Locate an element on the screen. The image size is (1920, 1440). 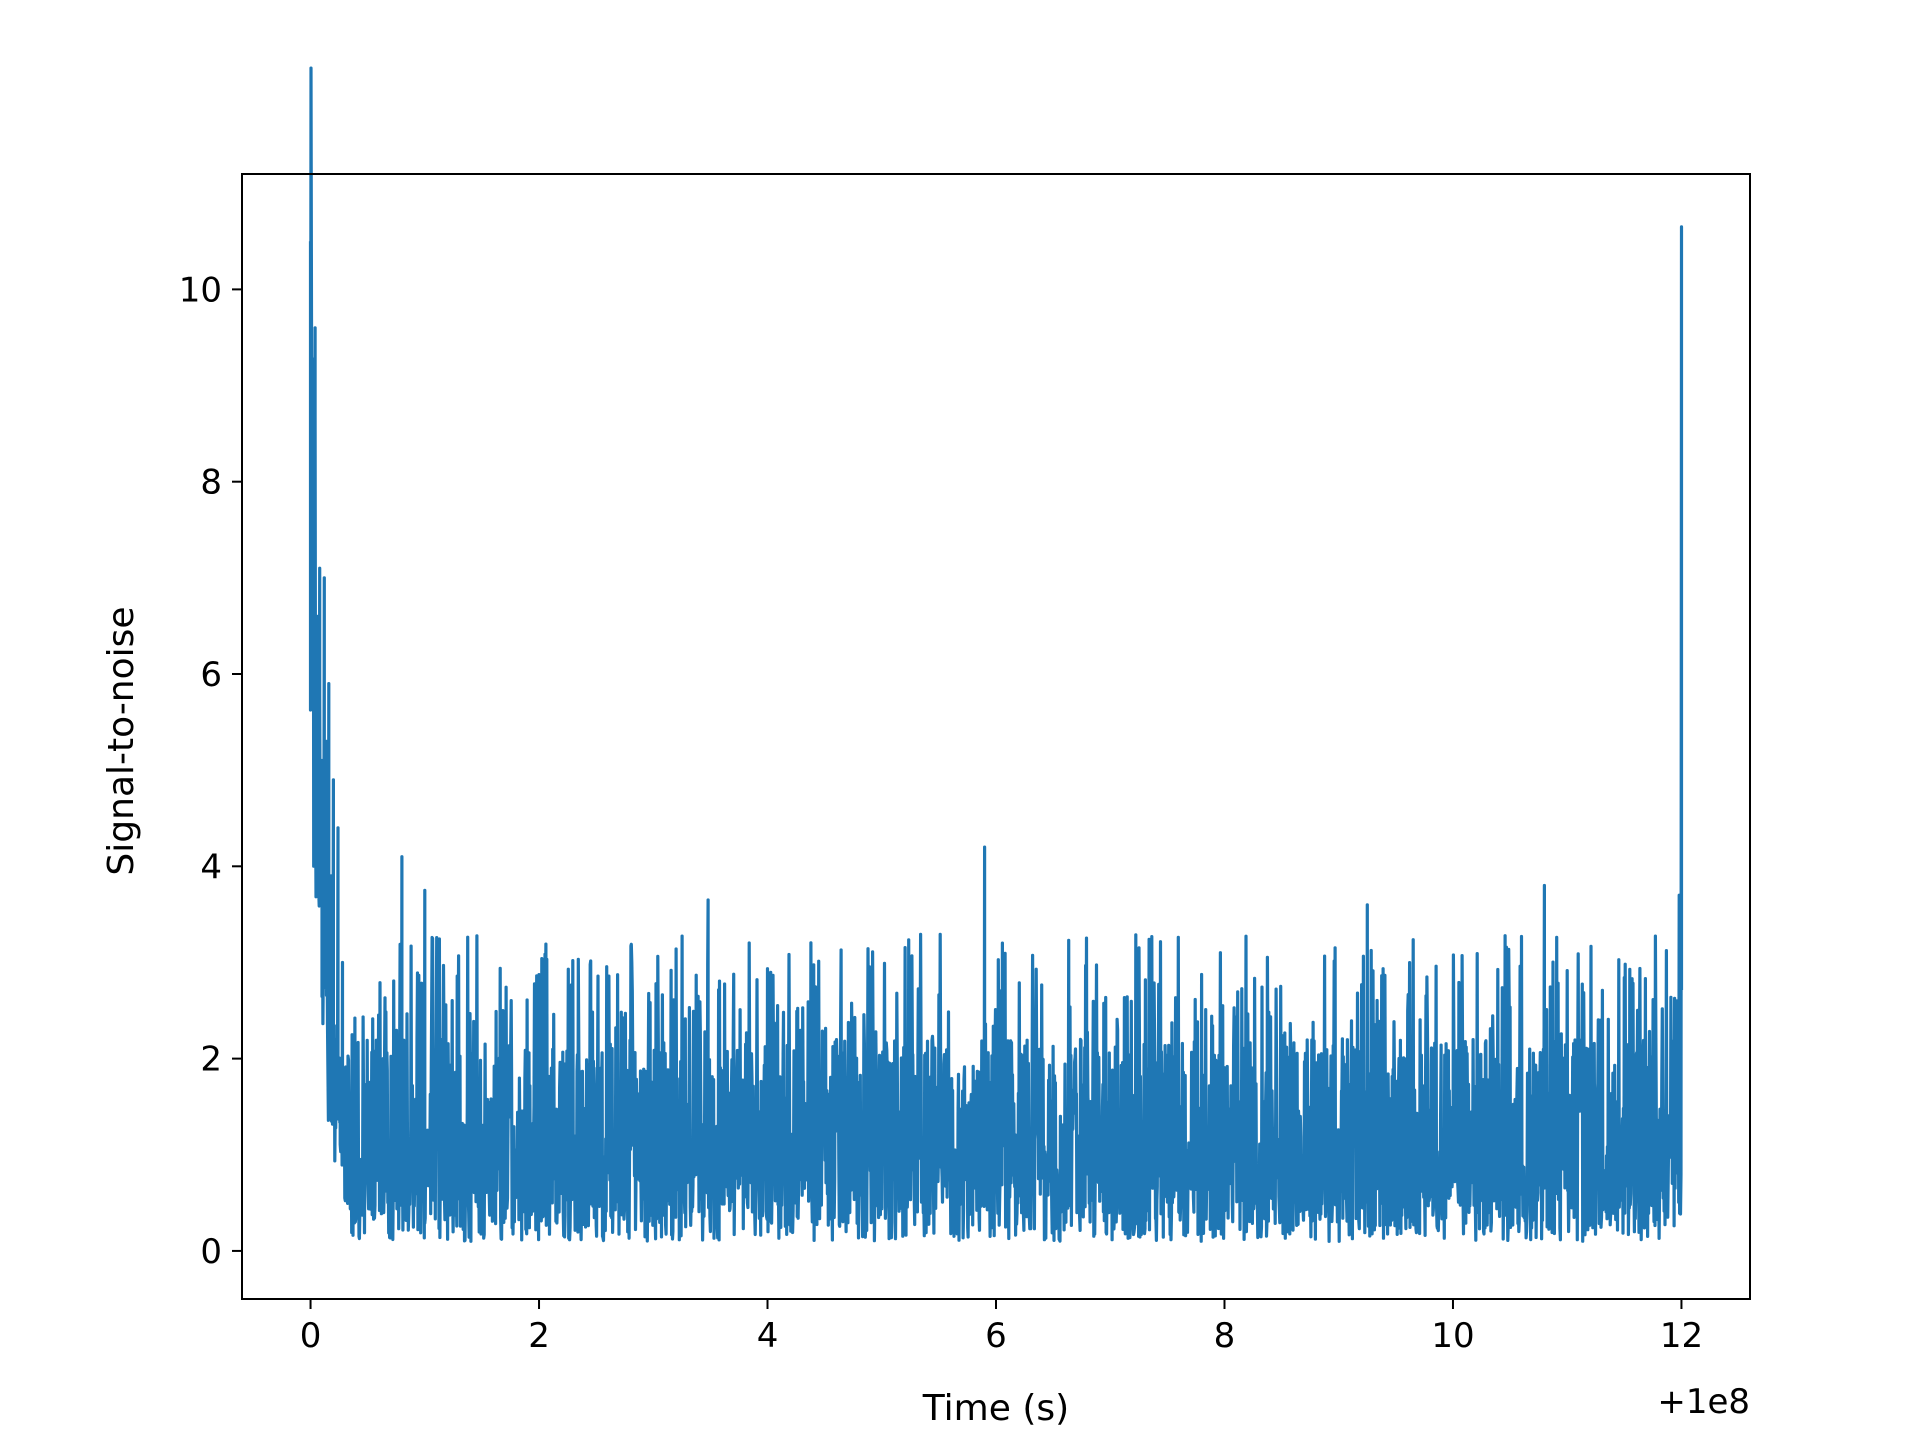
y-axis-label: Signal-to-noise is located at coordinates (121, 740).